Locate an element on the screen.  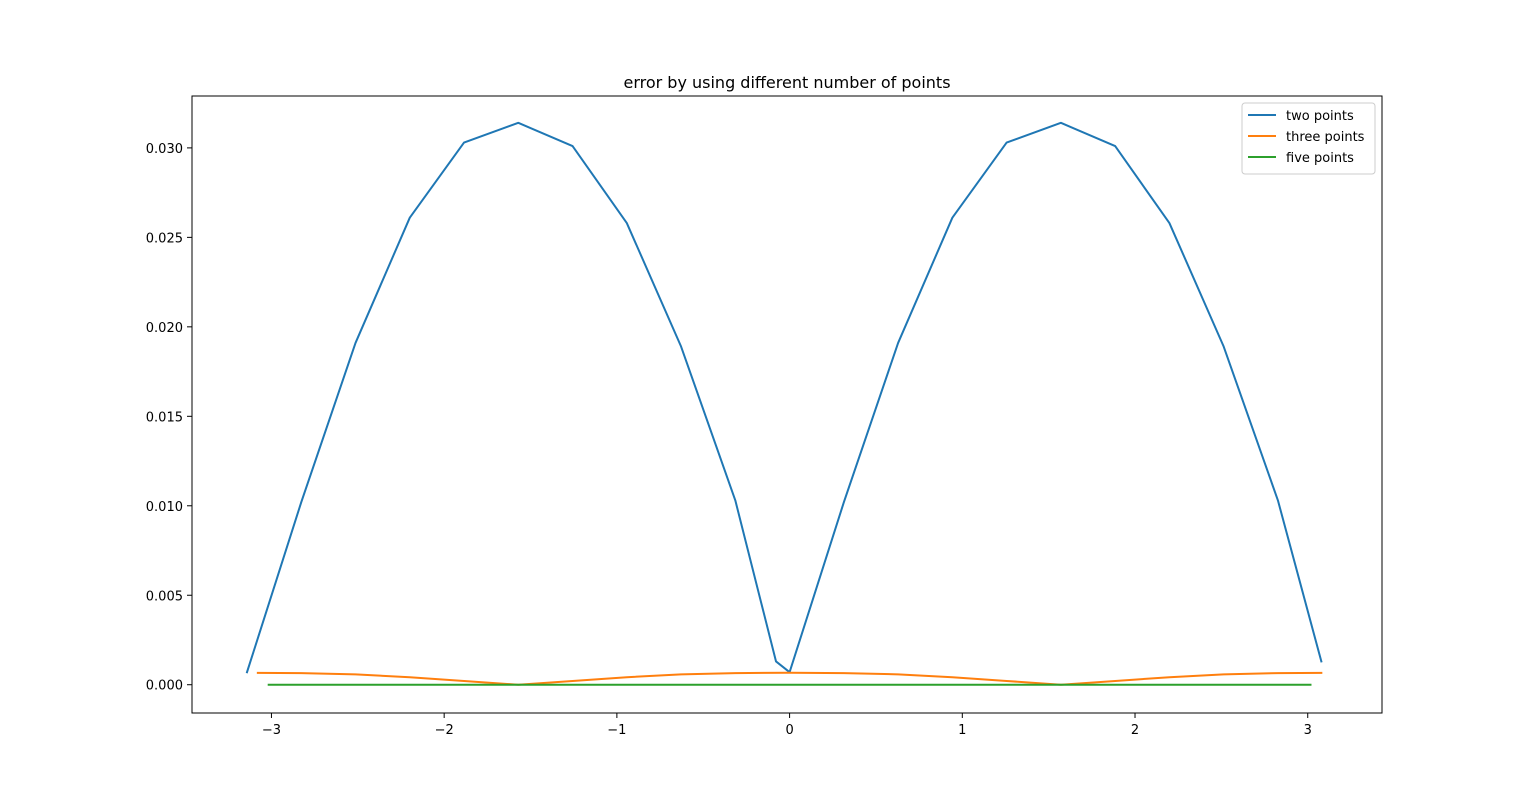
y-tick-label: 0.010 is located at coordinates (164, 507).